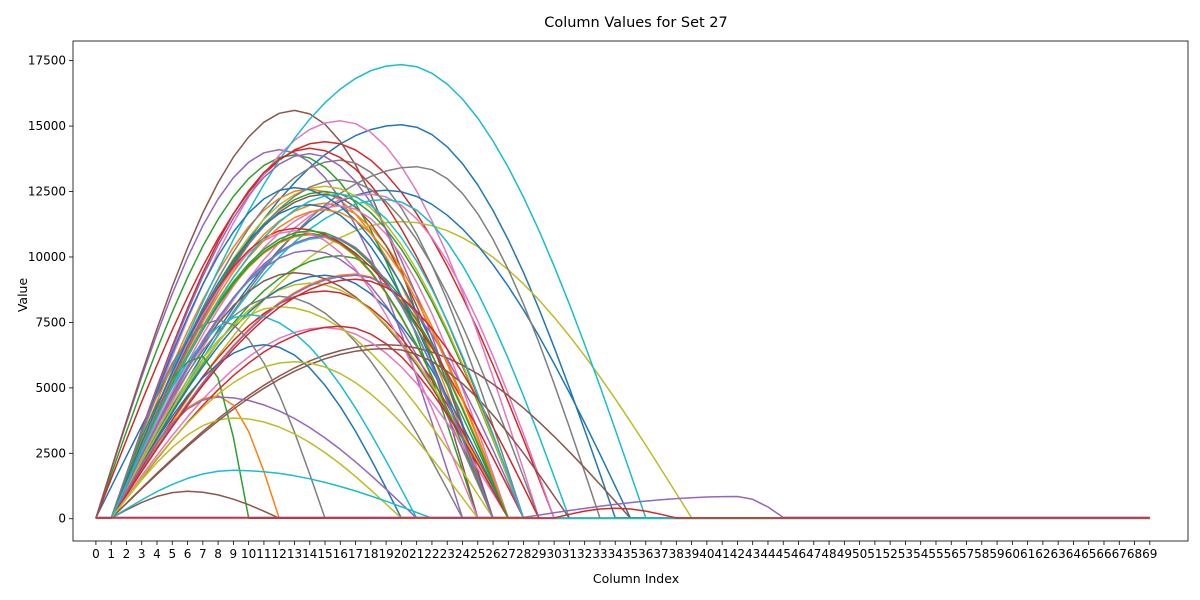 Image resolution: width=1200 pixels, height=600 pixels. What do you see at coordinates (844, 554) in the screenshot?
I see `x-tick-label: 49` at bounding box center [844, 554].